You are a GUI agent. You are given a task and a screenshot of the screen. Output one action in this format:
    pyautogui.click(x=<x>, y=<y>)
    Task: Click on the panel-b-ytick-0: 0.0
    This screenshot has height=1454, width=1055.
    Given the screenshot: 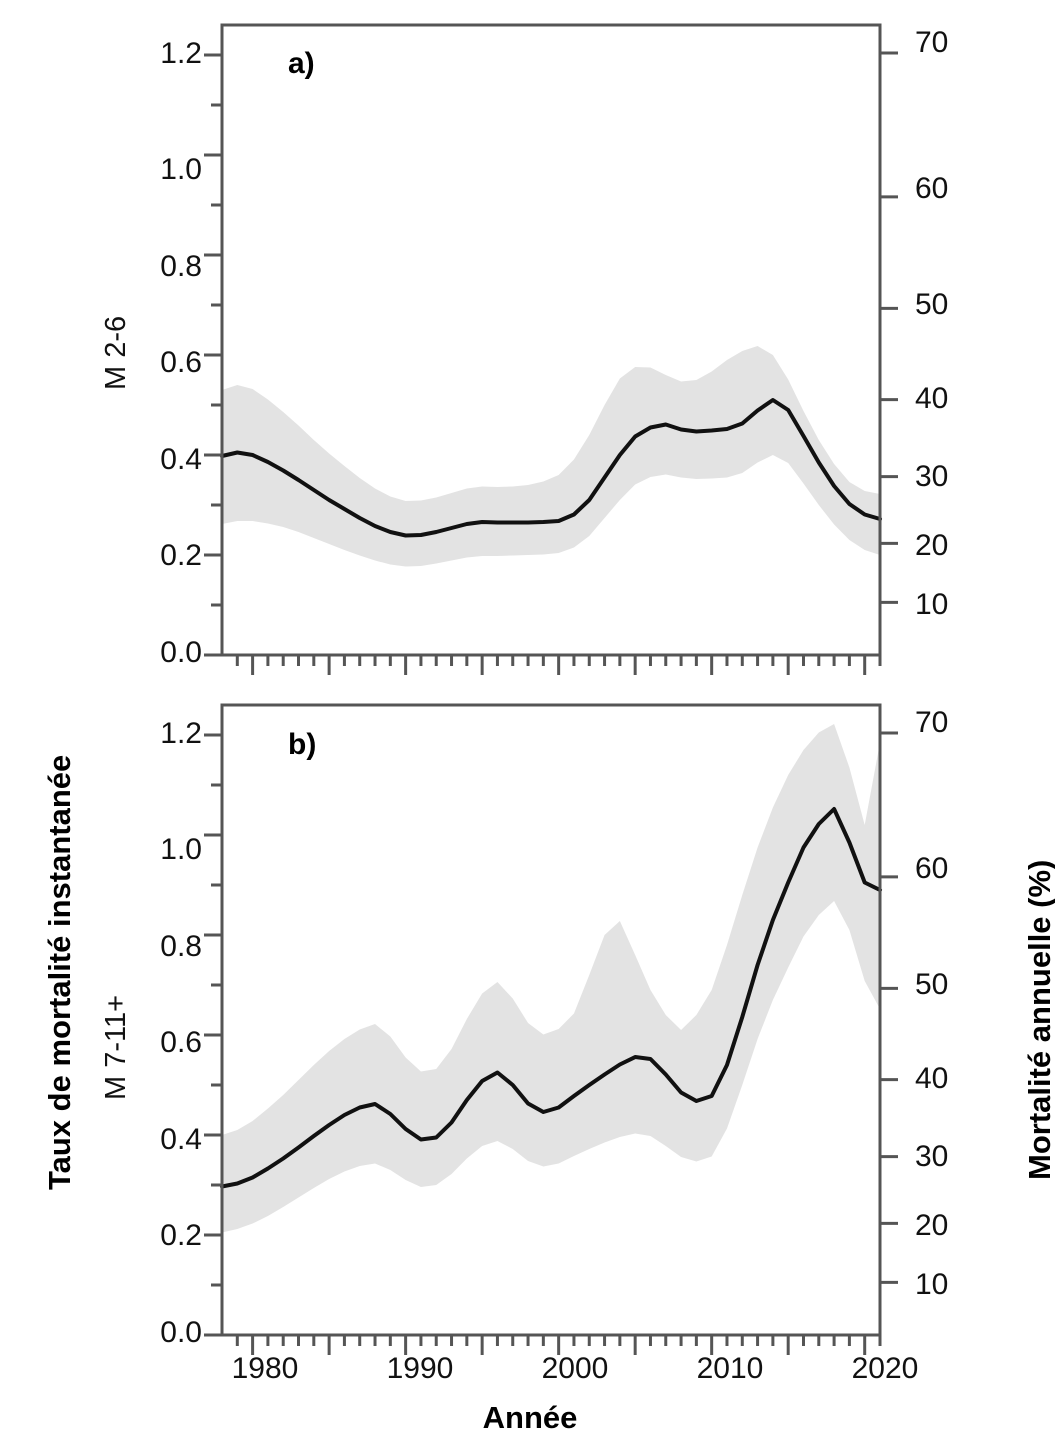 What is the action you would take?
    pyautogui.click(x=181, y=1332)
    